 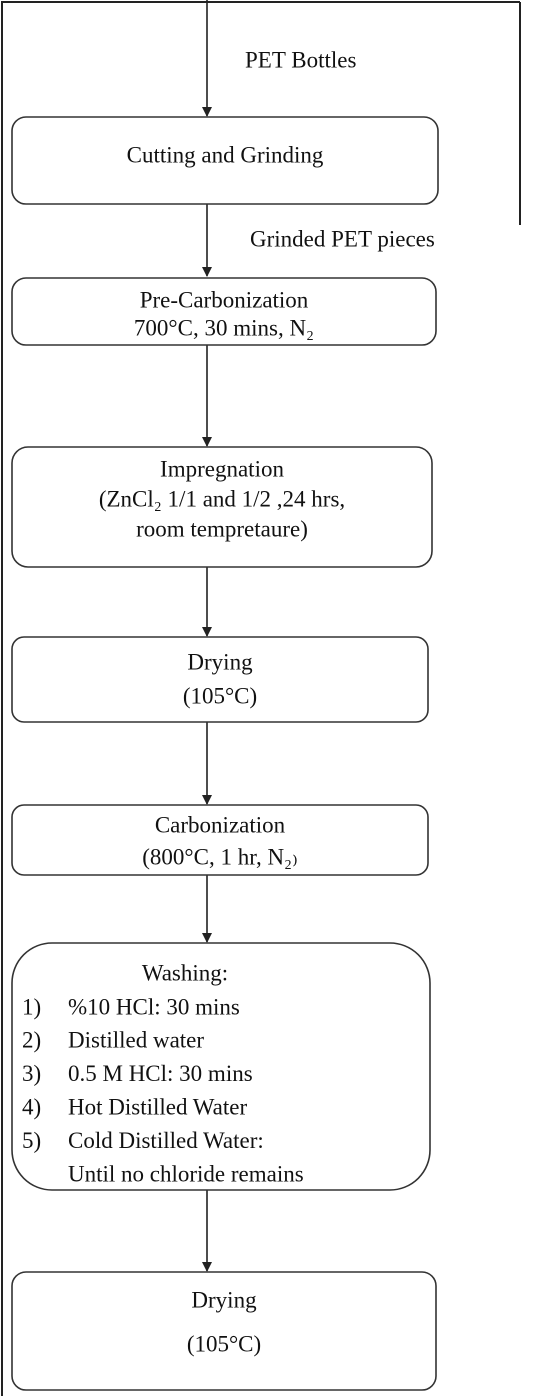 I want to click on node-text: Cutting and Grinding, so click(x=225, y=154).